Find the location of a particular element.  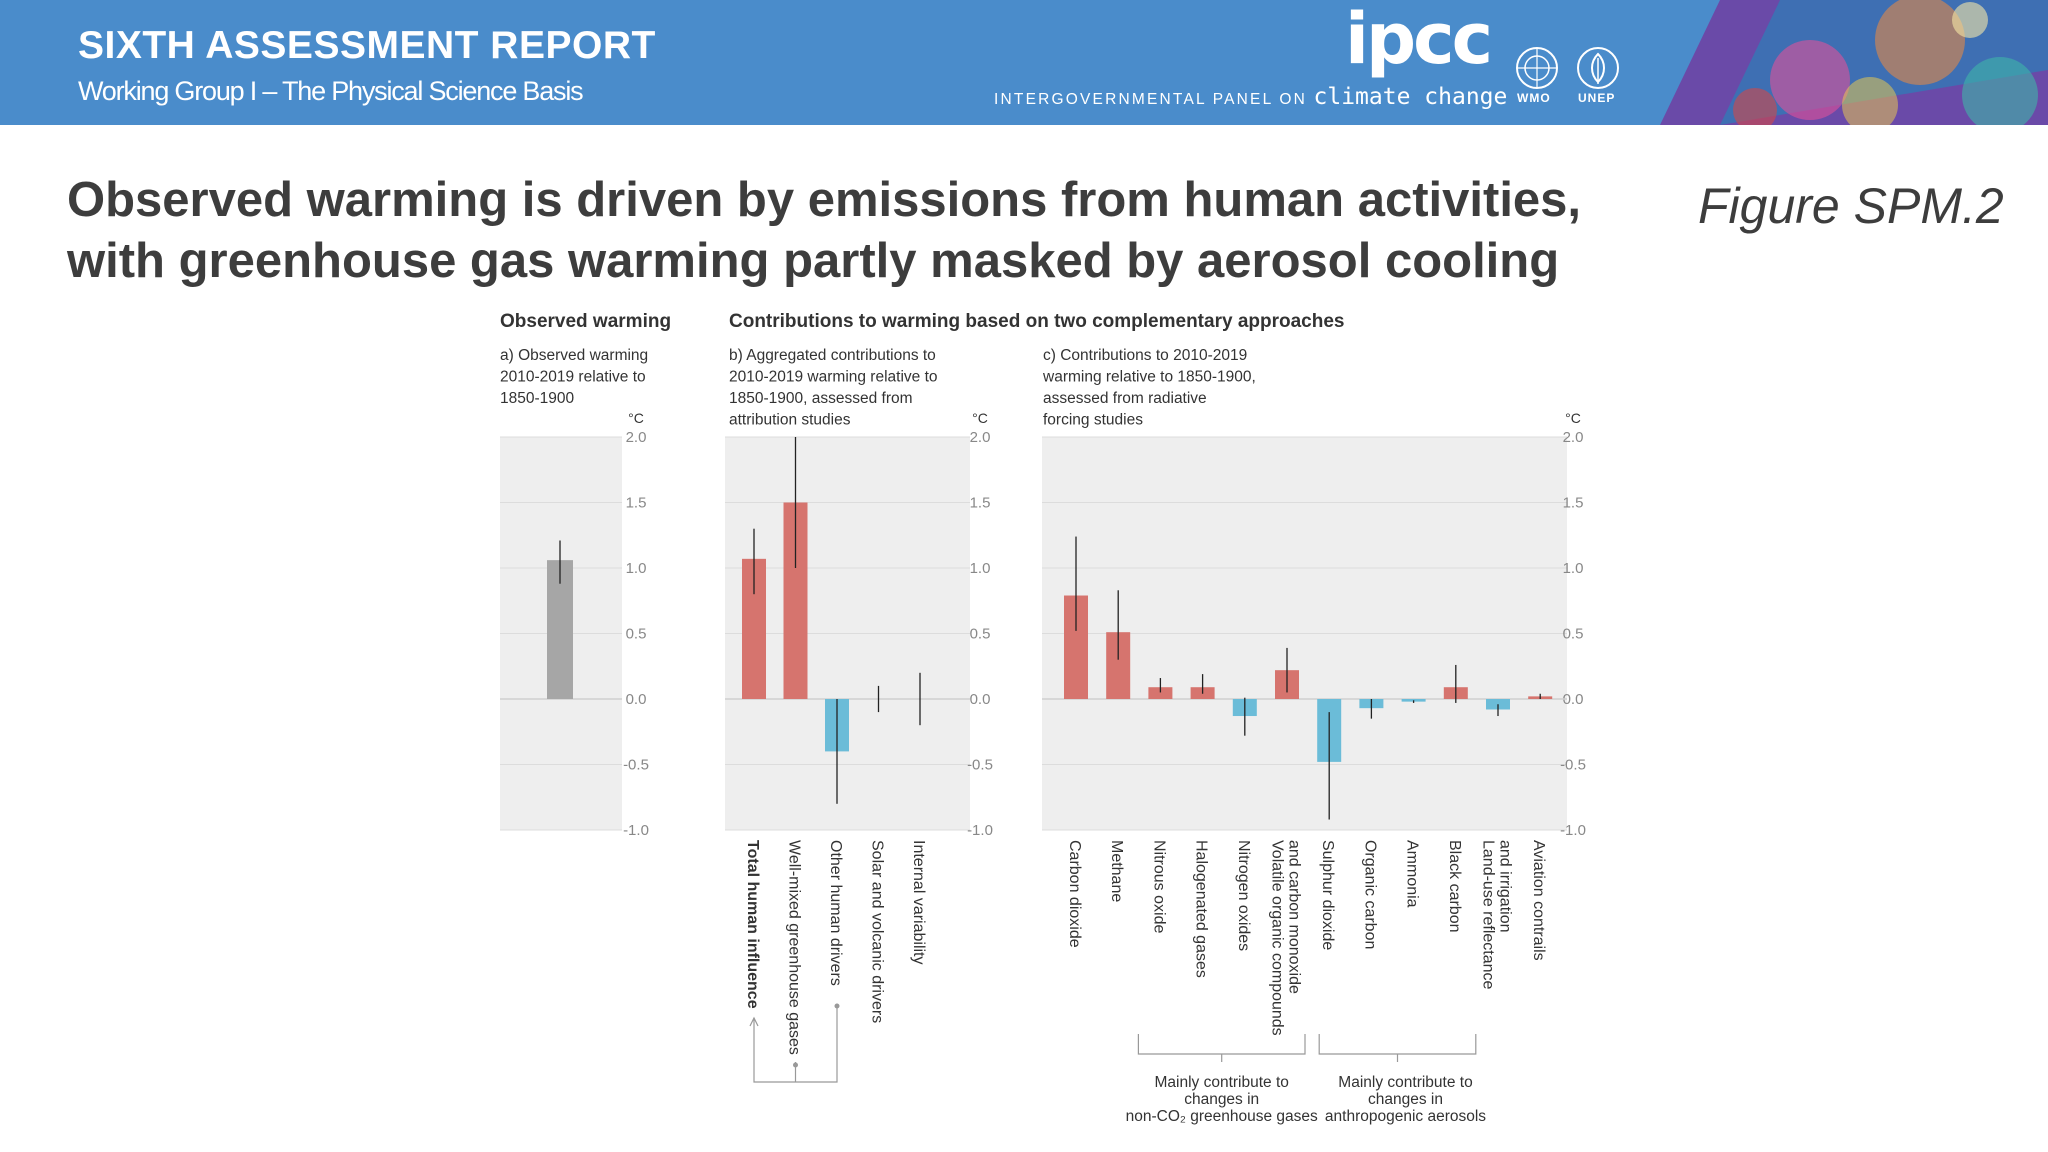

category-label: Internal variability is located at coordinates (918, 902).